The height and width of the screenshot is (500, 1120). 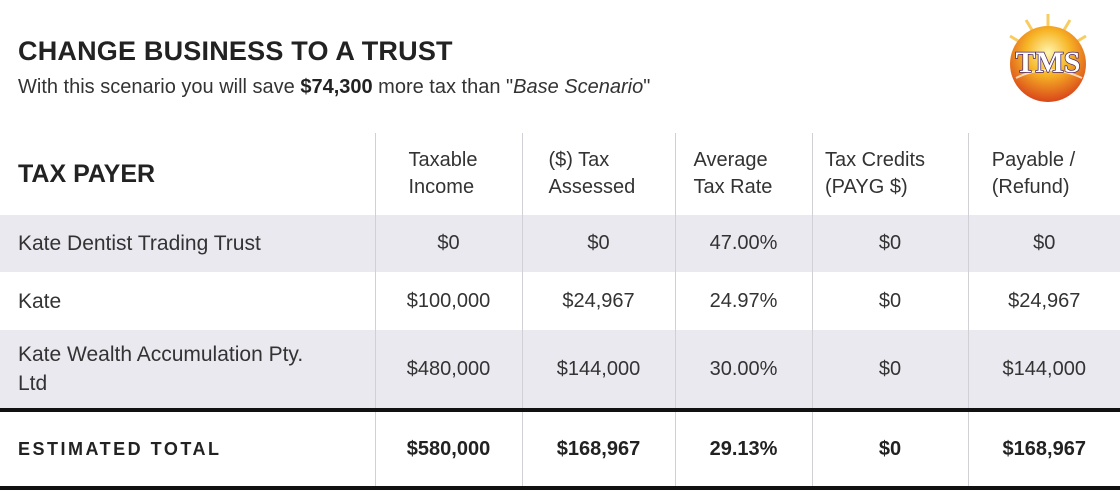 What do you see at coordinates (187, 301) in the screenshot?
I see `table-cell: Kate` at bounding box center [187, 301].